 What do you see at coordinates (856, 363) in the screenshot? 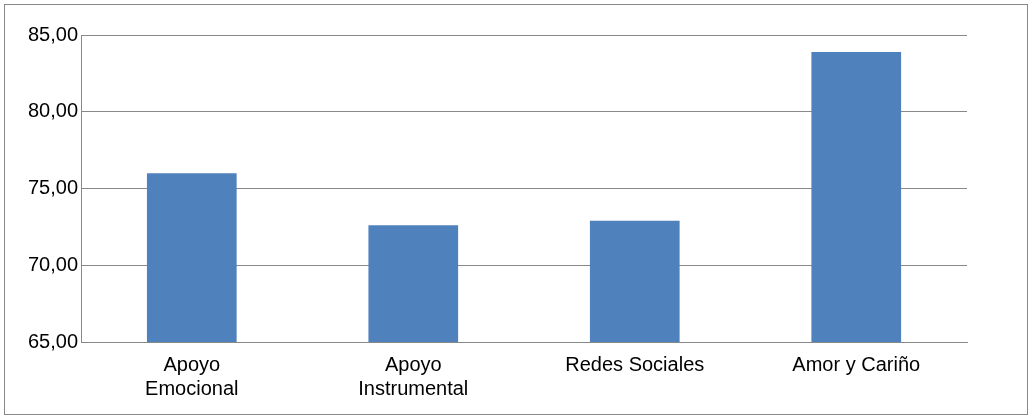
I see `x-tick-label: Amor y Cariño` at bounding box center [856, 363].